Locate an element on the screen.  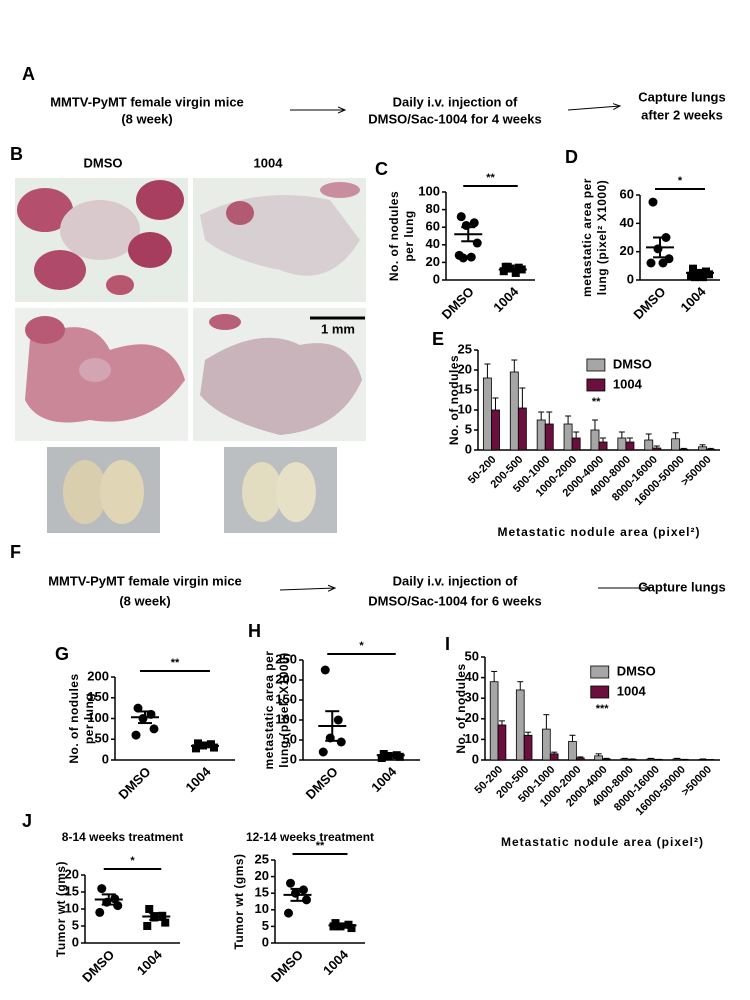
panel-label: D is located at coordinates (571, 157).